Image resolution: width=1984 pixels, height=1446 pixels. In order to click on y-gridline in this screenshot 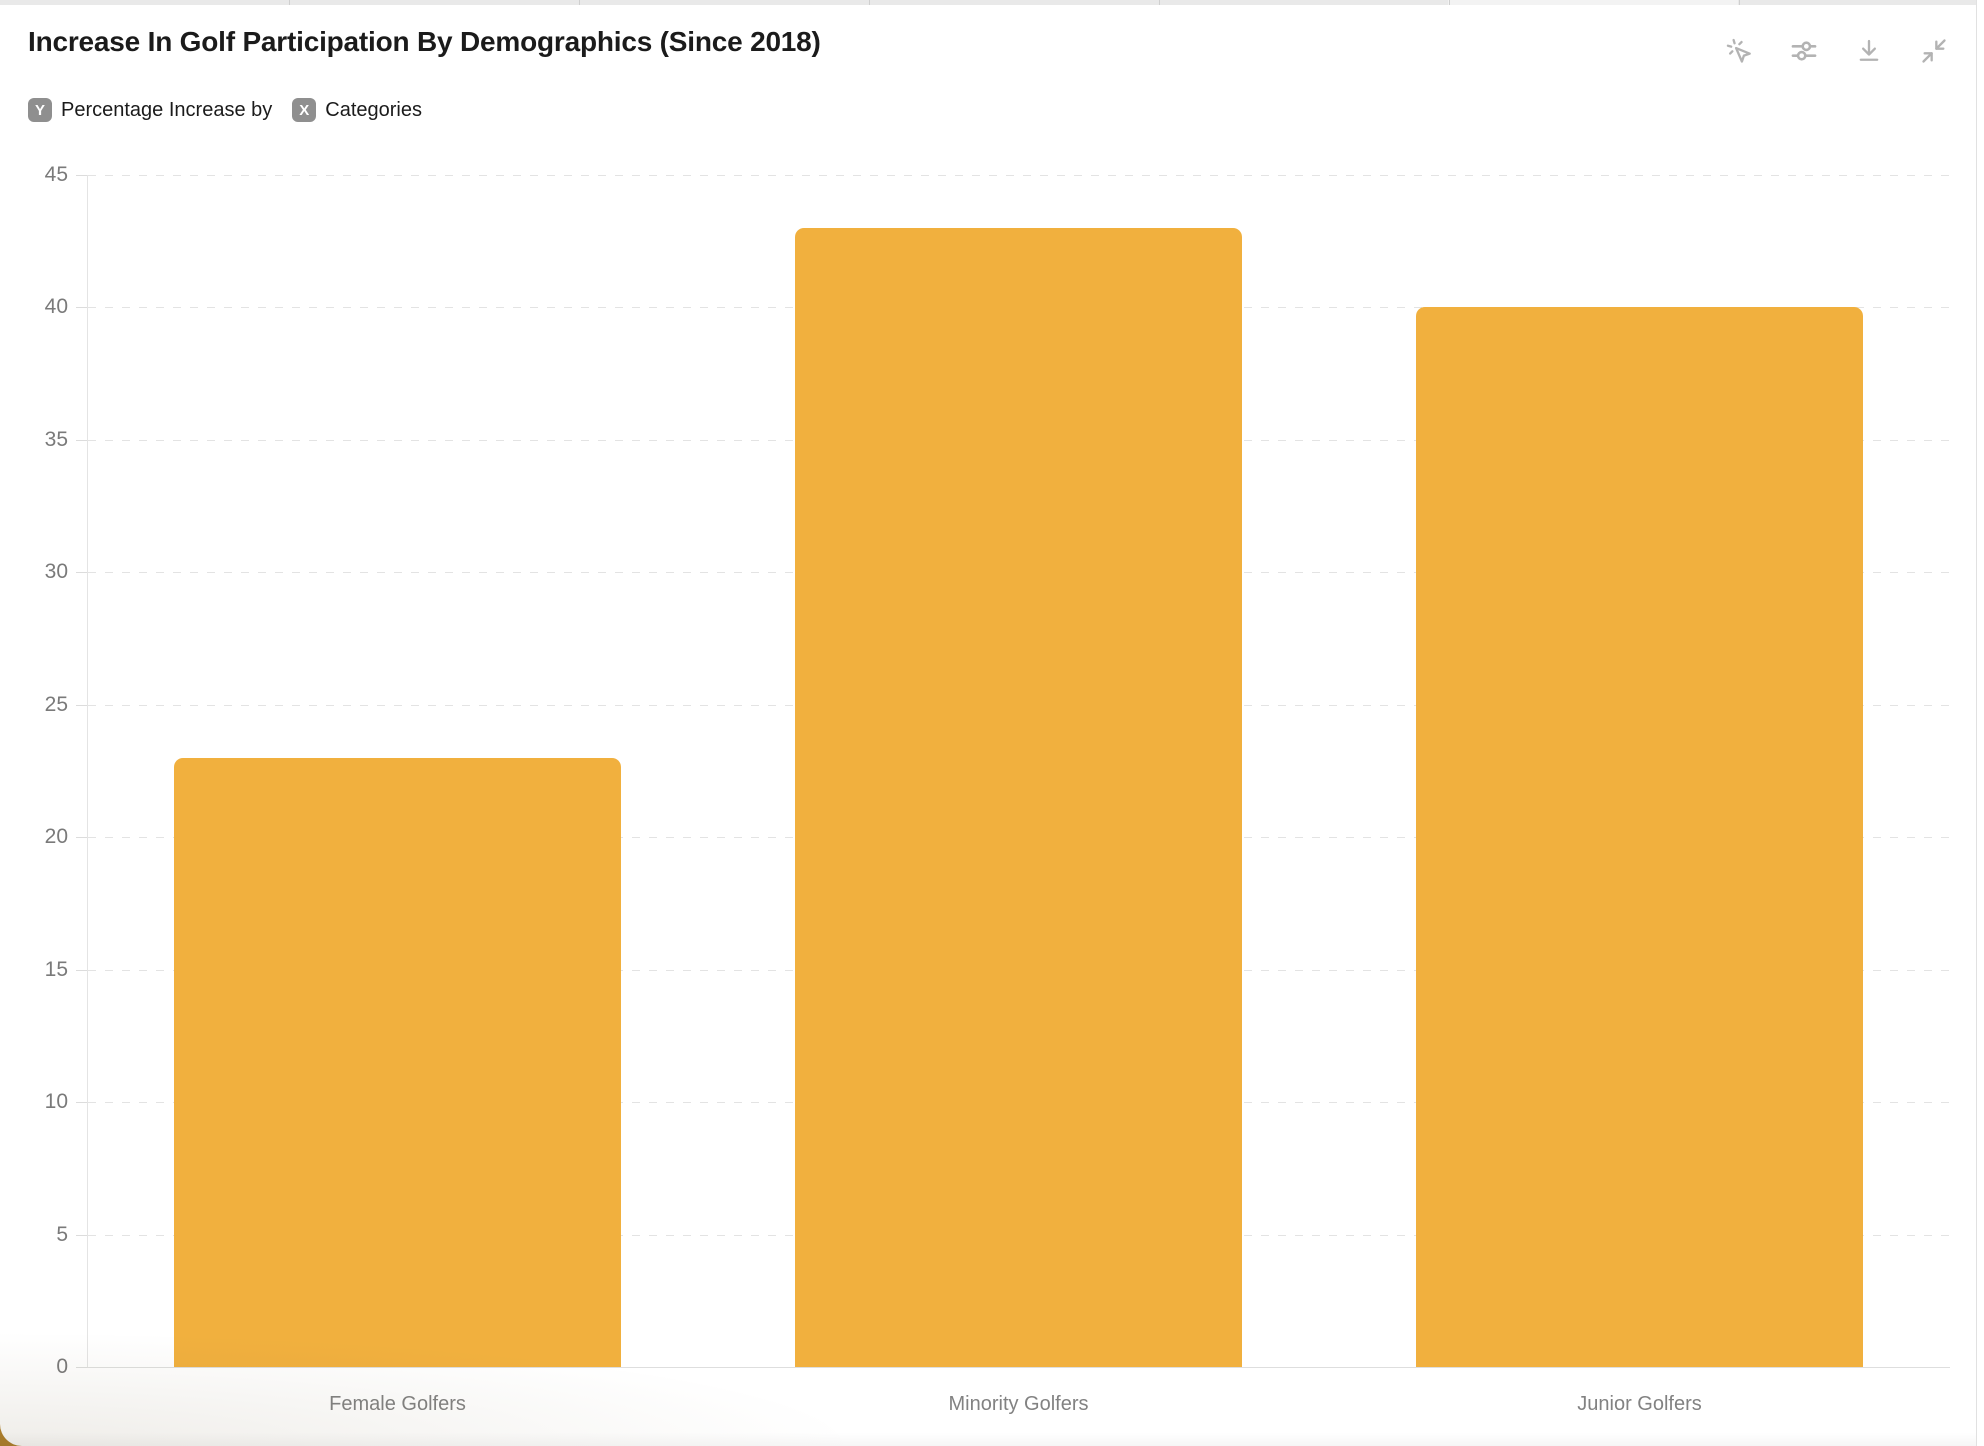, I will do `click(1019, 175)`.